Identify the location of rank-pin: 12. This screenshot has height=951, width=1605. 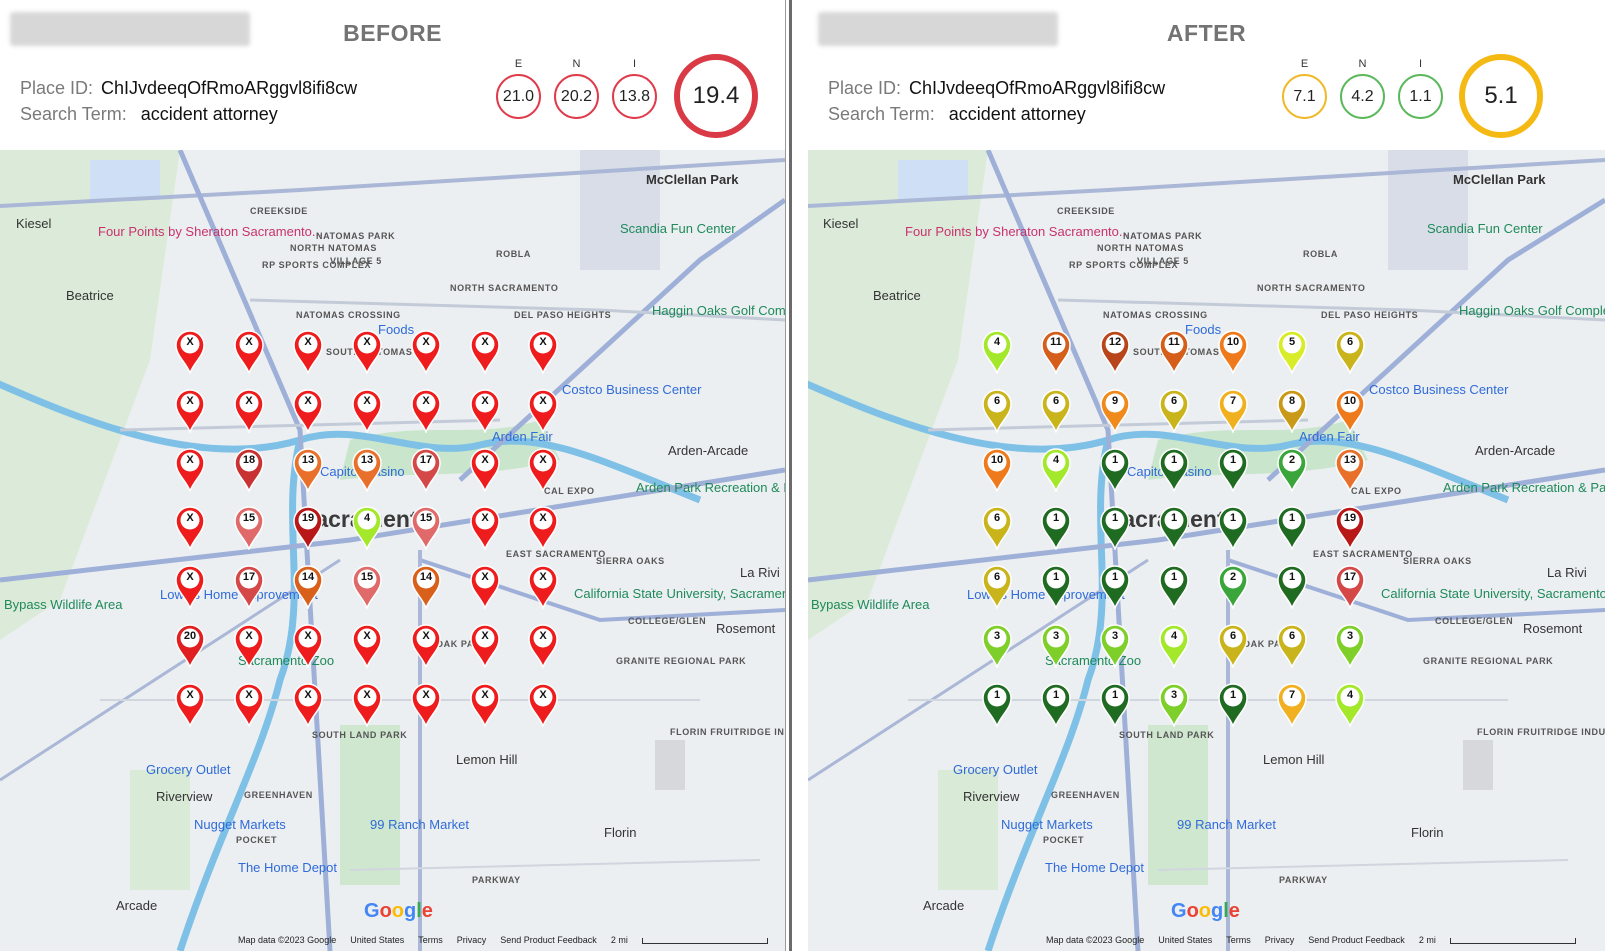
(1115, 352).